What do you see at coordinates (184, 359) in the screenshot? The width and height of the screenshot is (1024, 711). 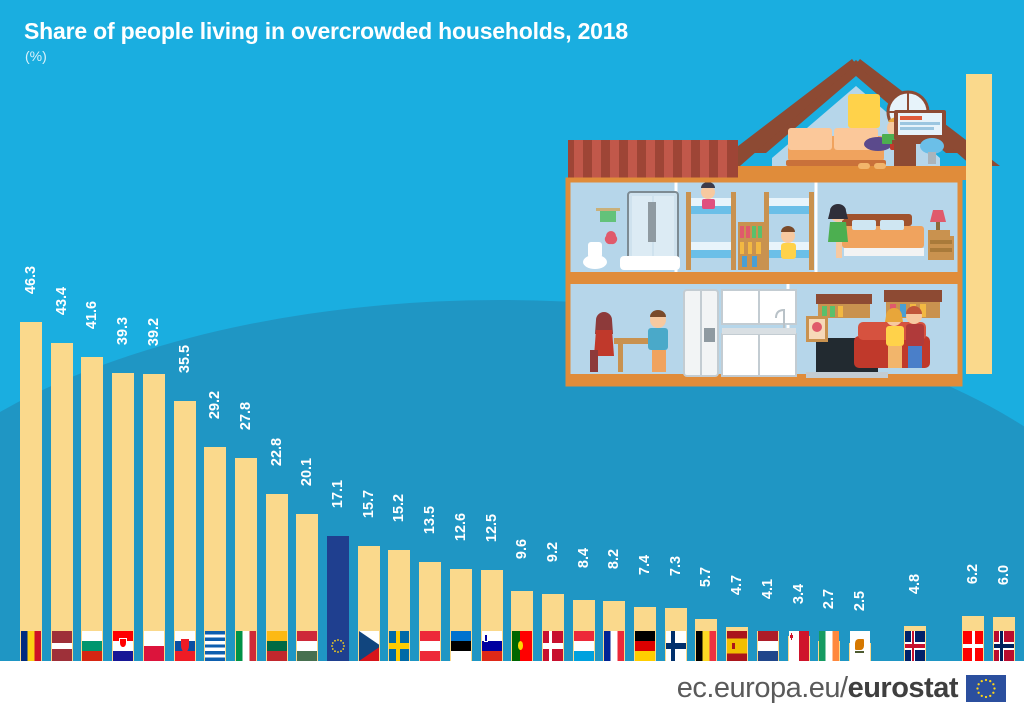 I see `bar-value-label: 35.5` at bounding box center [184, 359].